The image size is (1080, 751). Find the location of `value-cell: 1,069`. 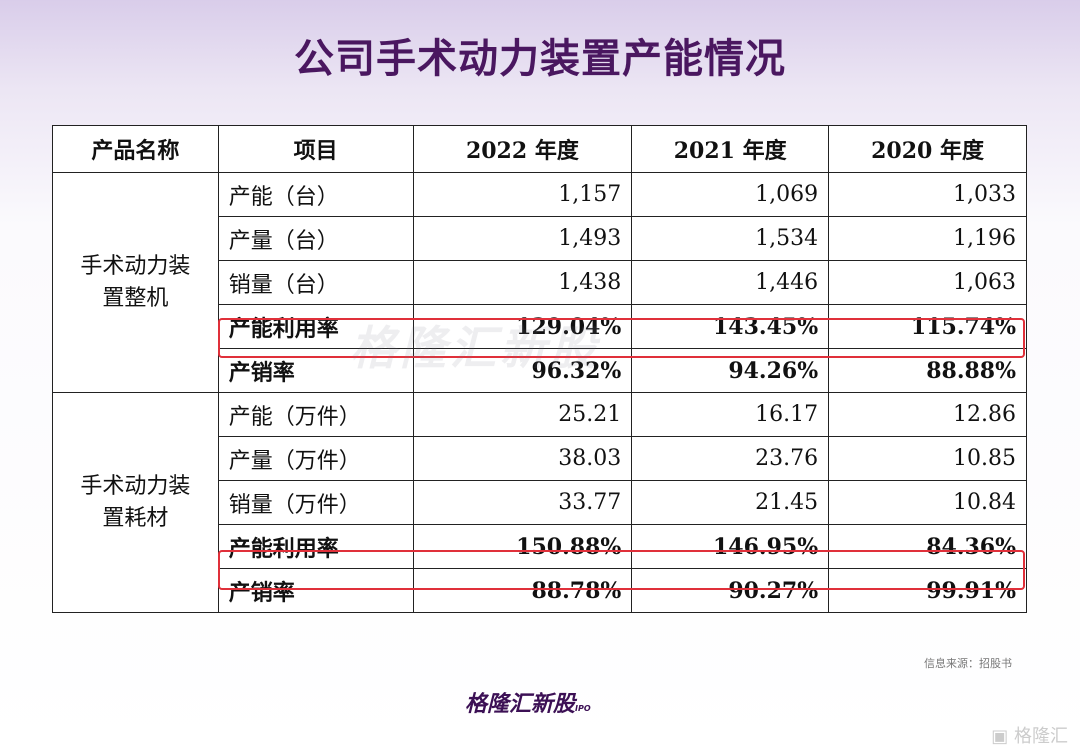

value-cell: 1,069 is located at coordinates (730, 194).